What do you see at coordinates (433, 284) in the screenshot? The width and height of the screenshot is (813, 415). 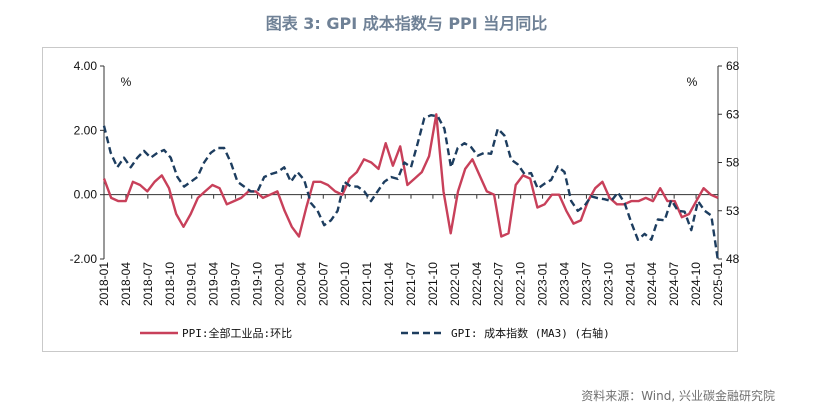 I see `x-tick-label: 2021-10` at bounding box center [433, 284].